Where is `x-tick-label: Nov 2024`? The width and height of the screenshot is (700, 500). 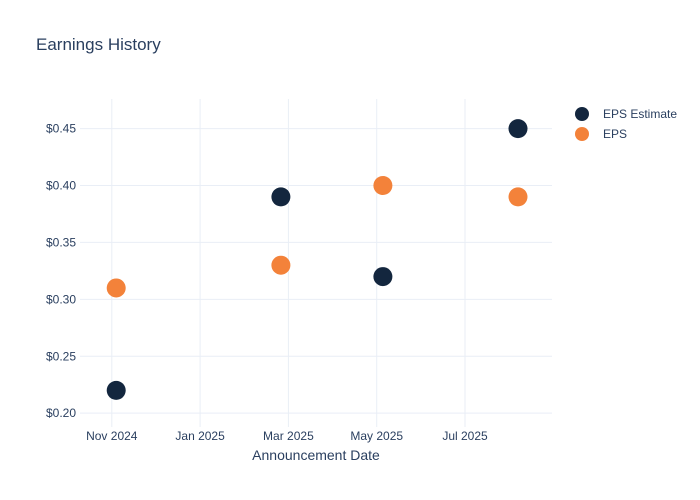 x-tick-label: Nov 2024 is located at coordinates (112, 436).